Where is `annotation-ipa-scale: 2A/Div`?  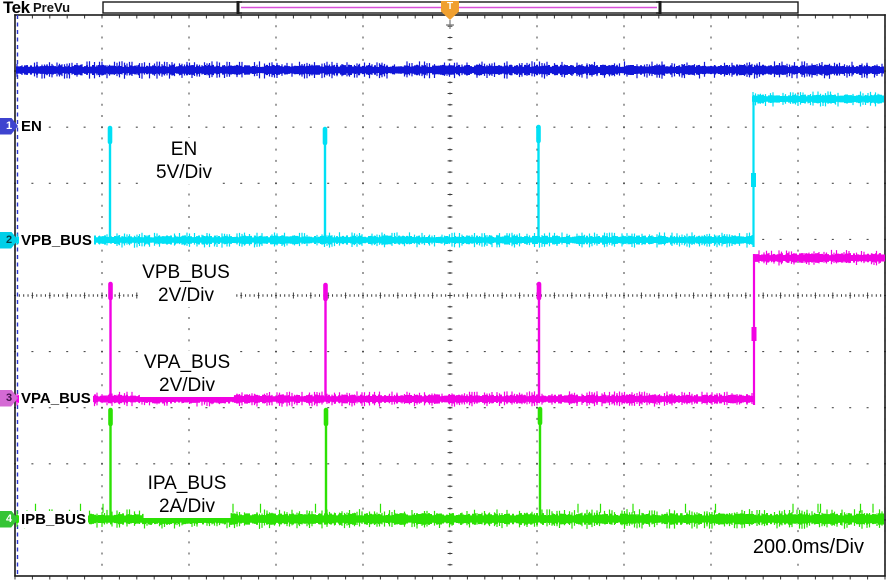 annotation-ipa-scale: 2A/Div is located at coordinates (187, 506).